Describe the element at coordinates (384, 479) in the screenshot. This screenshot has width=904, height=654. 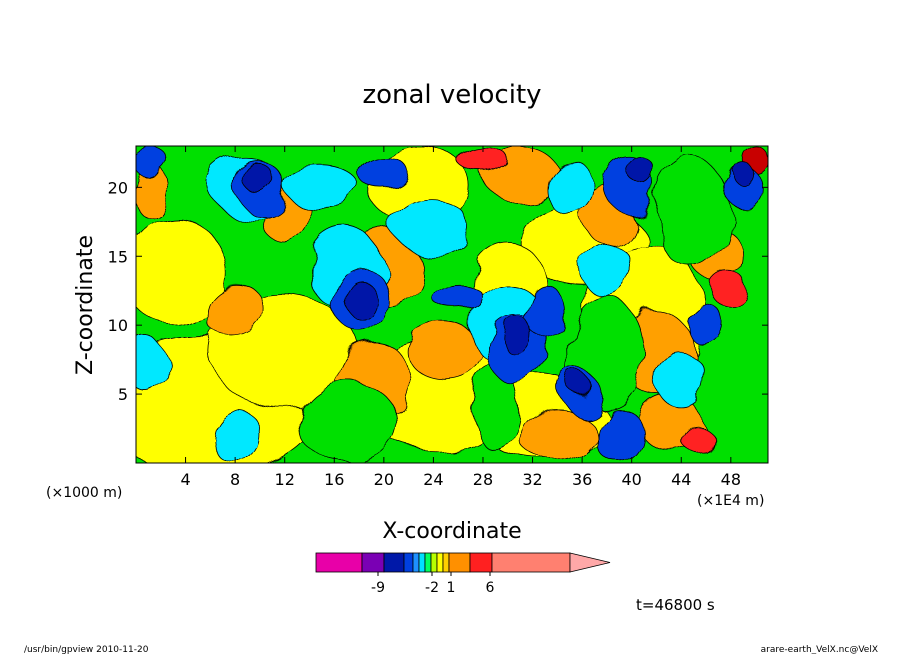
I see `x-tick-label: 20` at that location.